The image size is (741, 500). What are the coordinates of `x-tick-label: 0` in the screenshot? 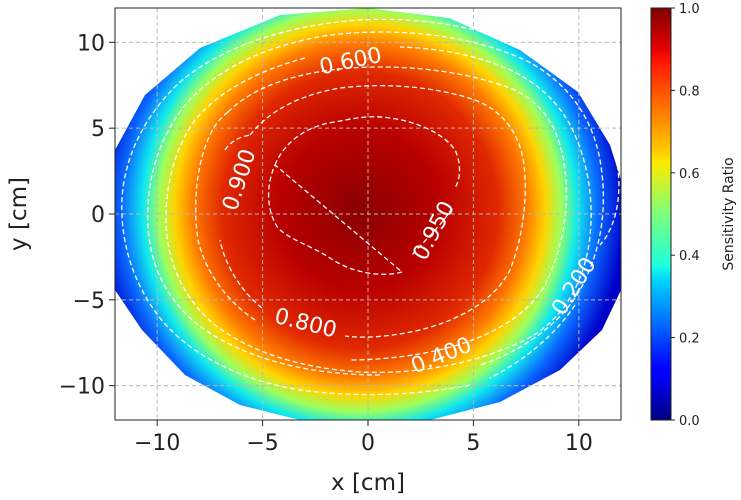 It's located at (368, 443).